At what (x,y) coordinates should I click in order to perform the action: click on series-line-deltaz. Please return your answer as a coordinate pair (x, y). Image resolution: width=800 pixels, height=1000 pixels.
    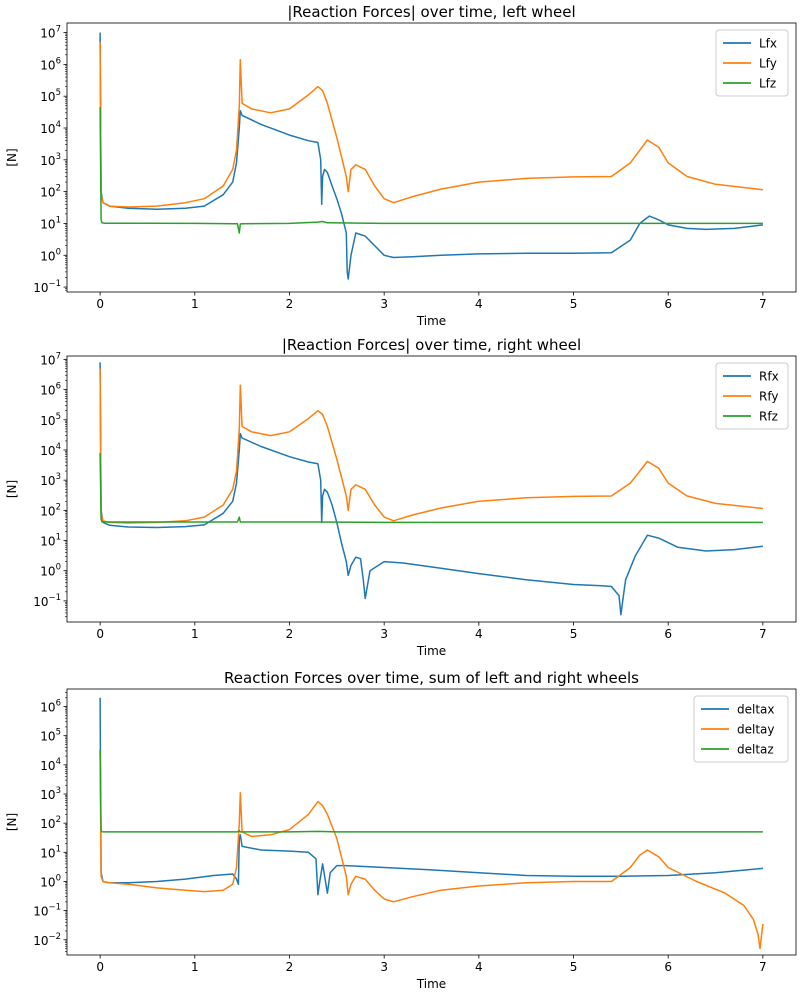
    Looking at the image, I should click on (431, 790).